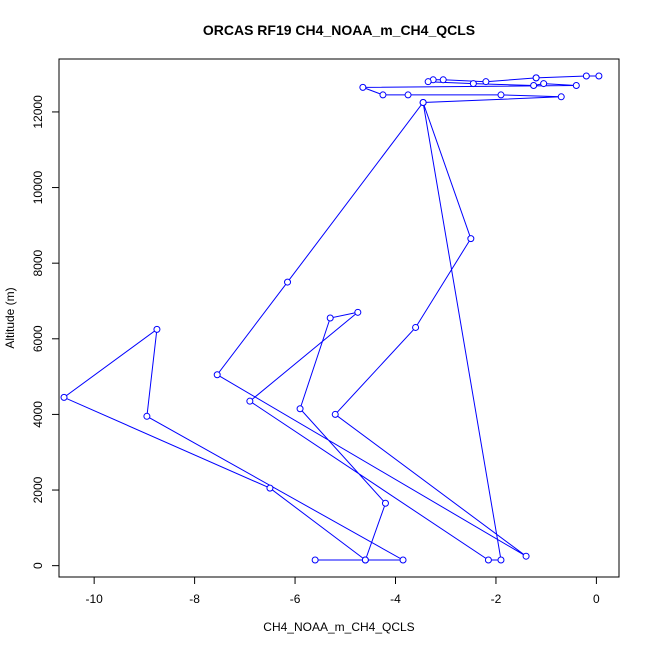 The width and height of the screenshot is (650, 650). I want to click on x-tick-label: -2, so click(496, 599).